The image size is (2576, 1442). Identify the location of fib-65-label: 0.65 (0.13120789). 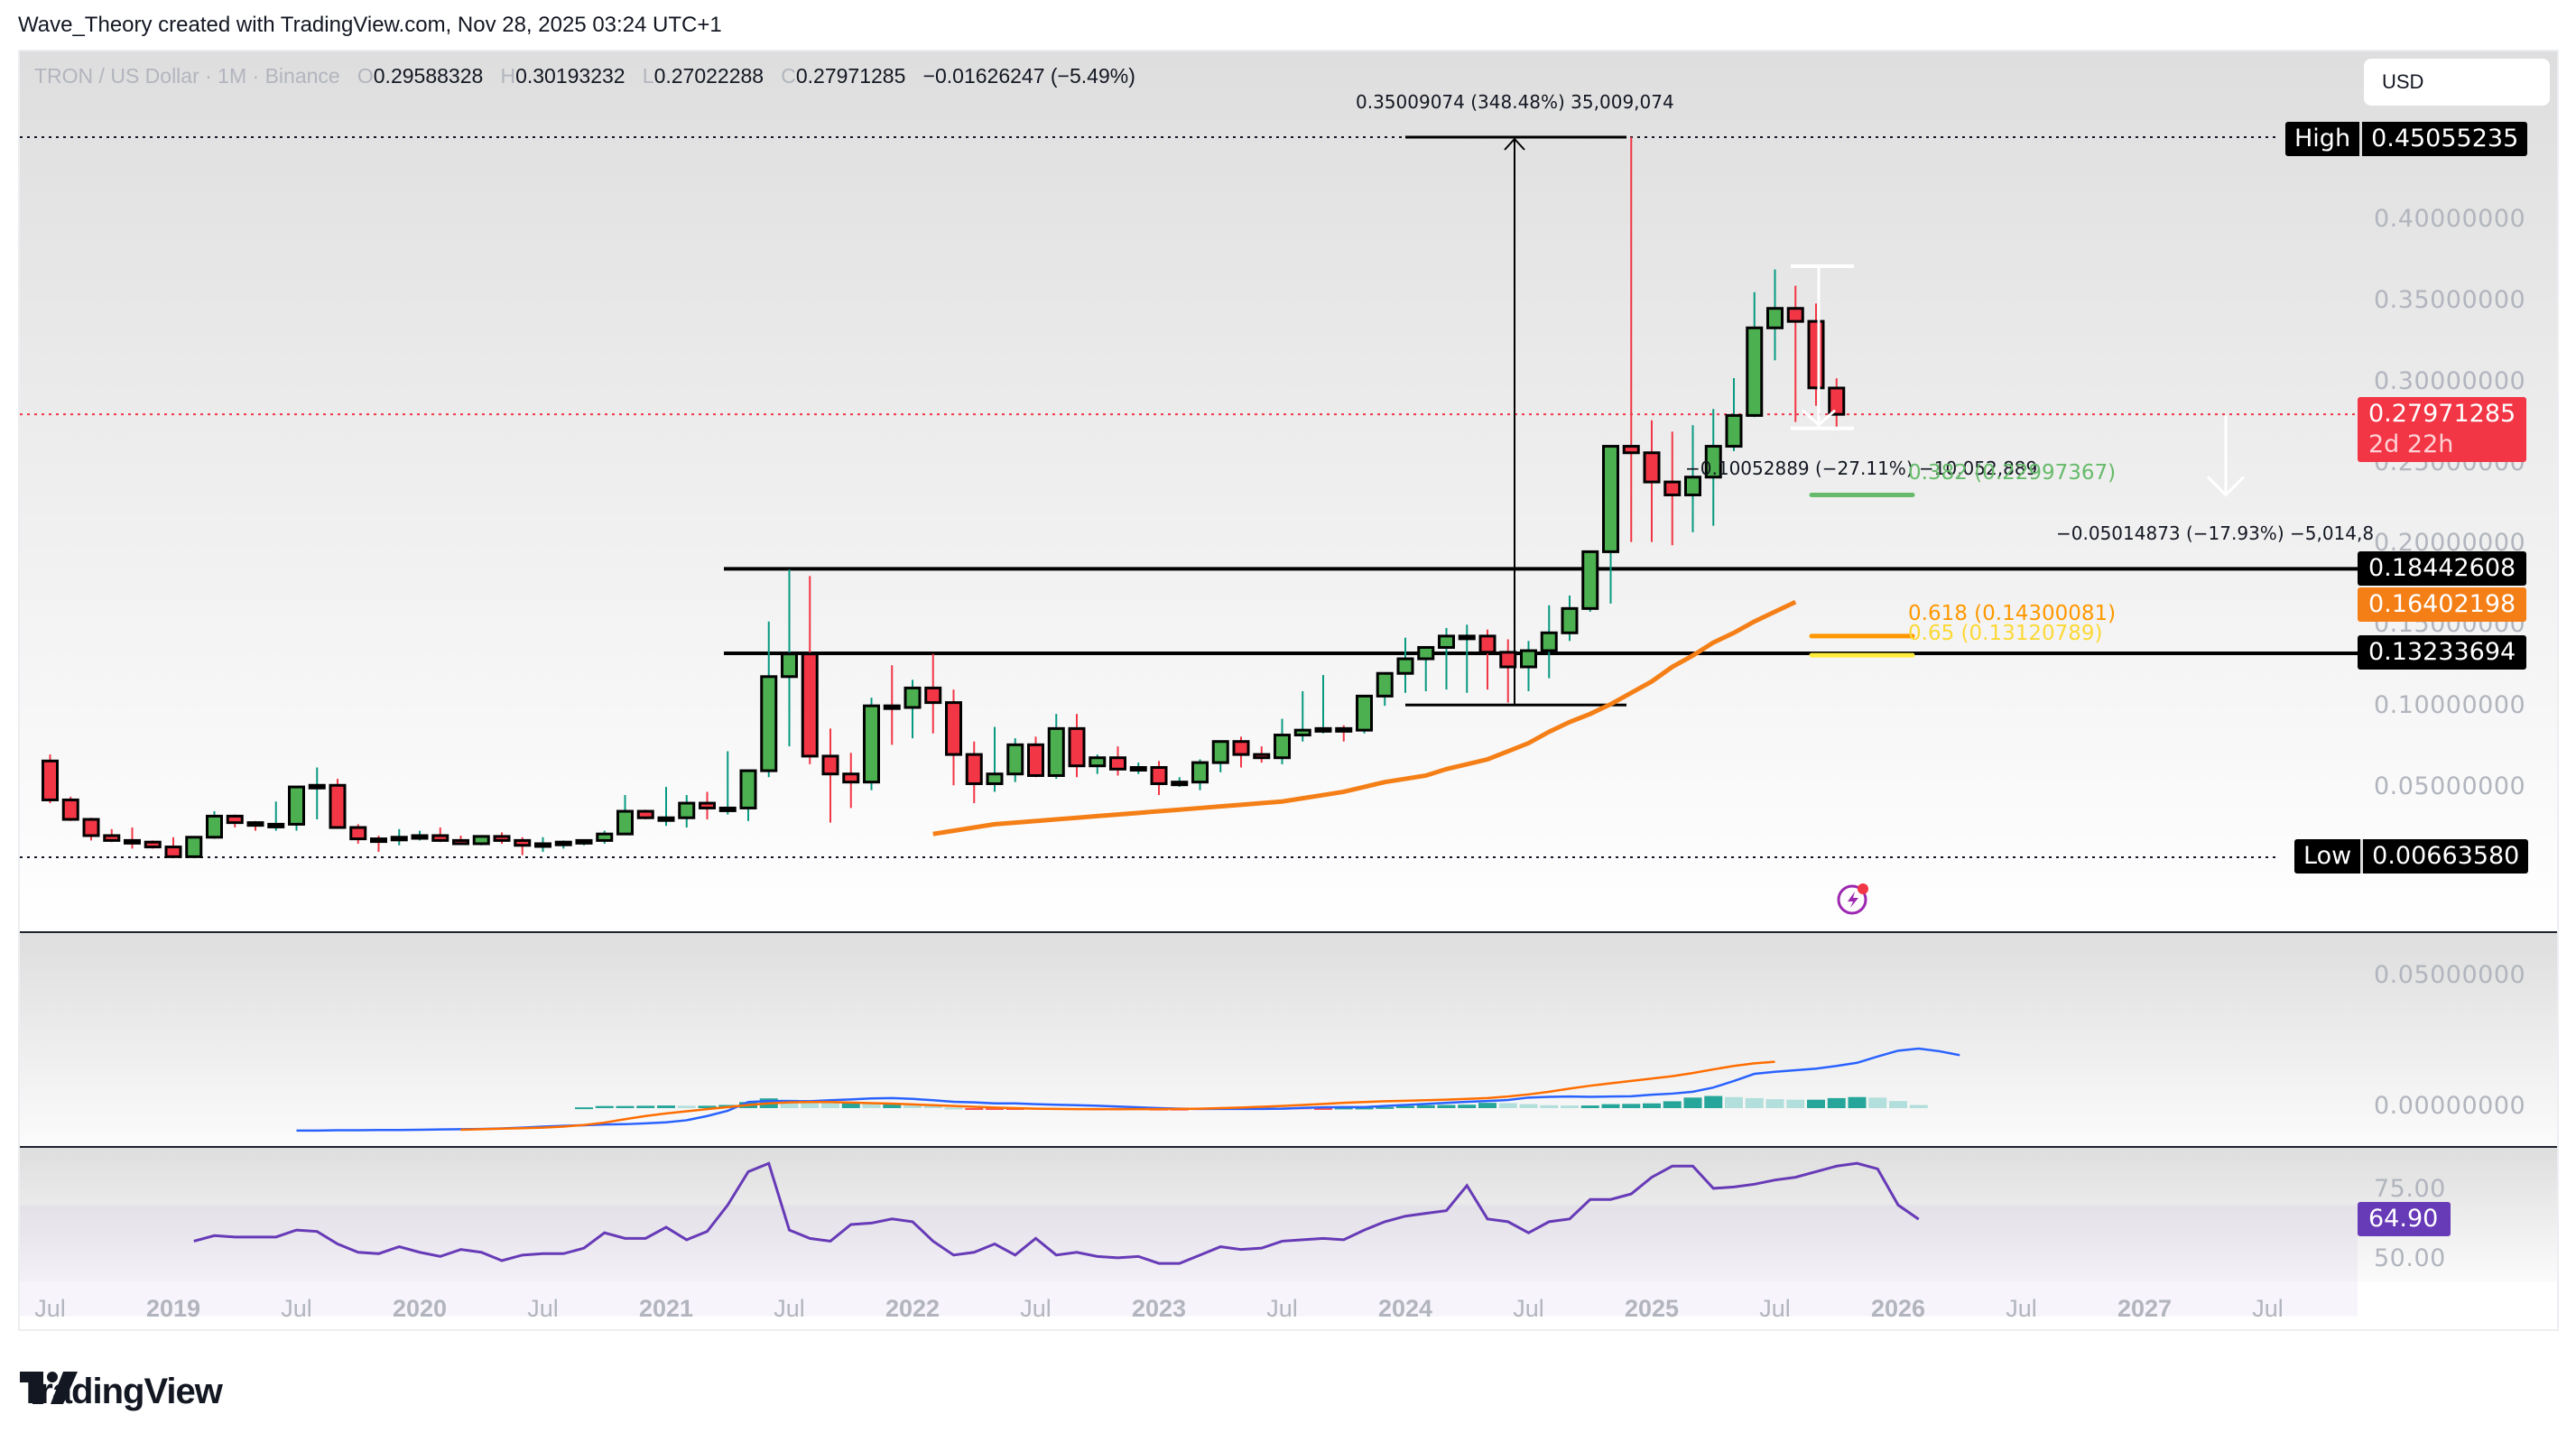
(2006, 633).